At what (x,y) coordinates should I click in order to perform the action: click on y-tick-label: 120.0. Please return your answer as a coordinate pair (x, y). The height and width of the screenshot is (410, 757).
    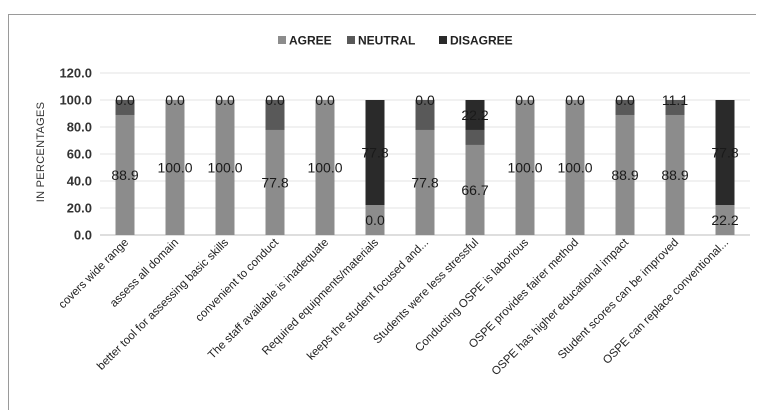
    Looking at the image, I should click on (75, 73).